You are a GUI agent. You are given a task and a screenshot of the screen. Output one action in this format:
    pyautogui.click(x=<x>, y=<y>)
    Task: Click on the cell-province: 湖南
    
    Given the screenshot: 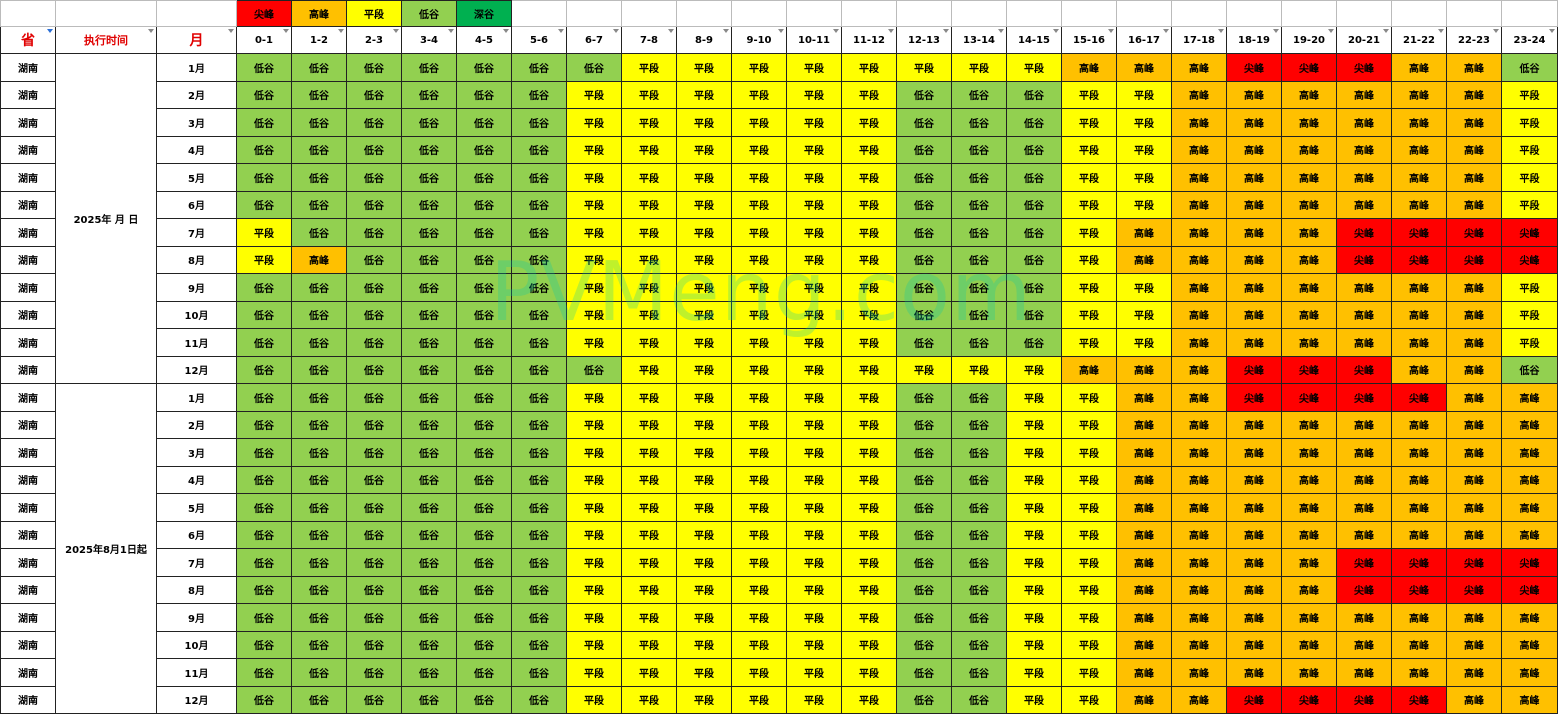 What is the action you would take?
    pyautogui.click(x=28, y=177)
    